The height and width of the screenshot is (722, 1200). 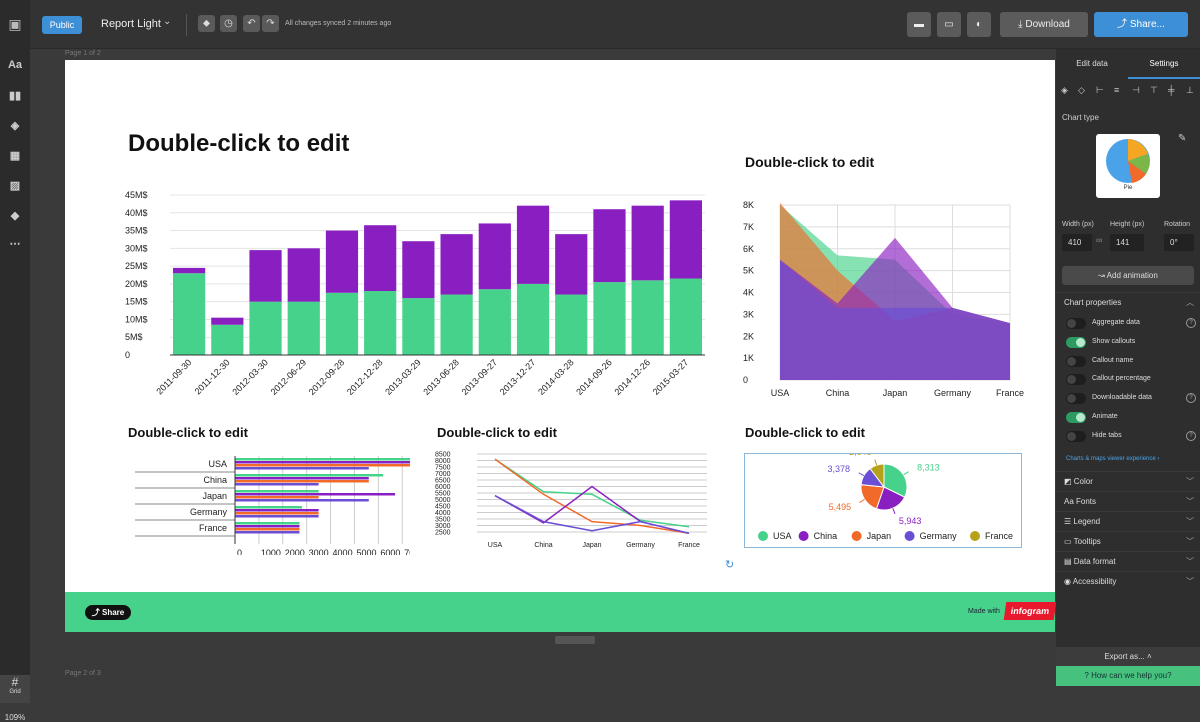 What do you see at coordinates (206, 23) in the screenshot?
I see `tag-icon: ⬥` at bounding box center [206, 23].